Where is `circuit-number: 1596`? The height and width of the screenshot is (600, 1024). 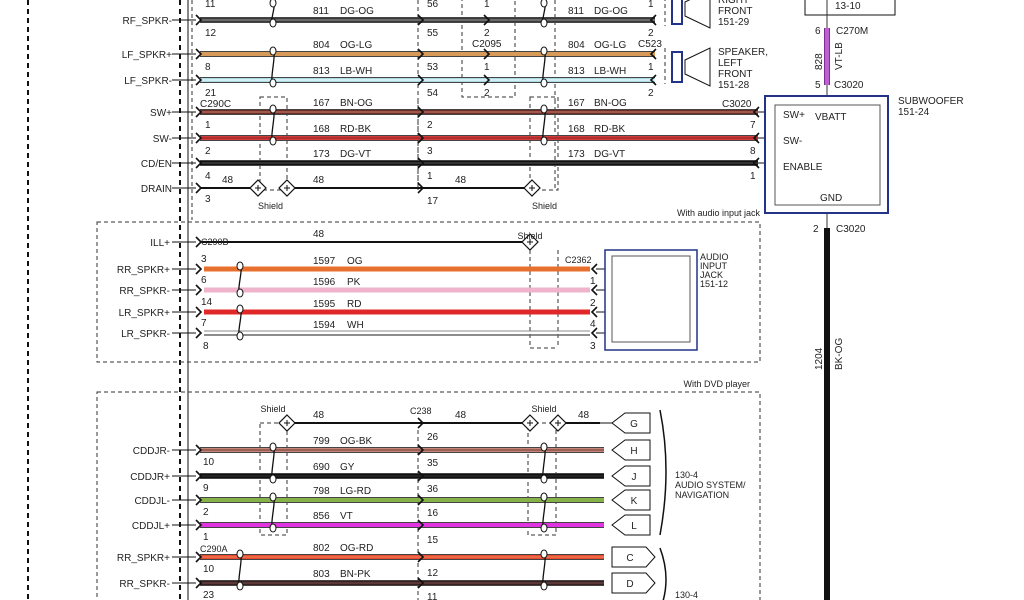 circuit-number: 1596 is located at coordinates (324, 282).